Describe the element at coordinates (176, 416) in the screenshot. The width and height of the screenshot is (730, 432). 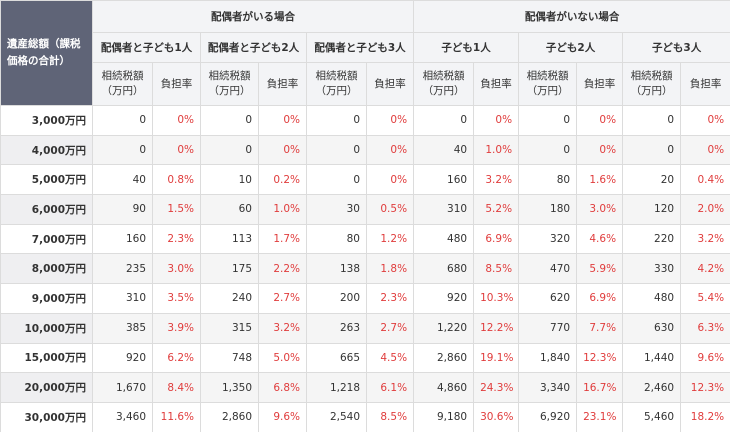
I see `burden-rate: 11.6%` at that location.